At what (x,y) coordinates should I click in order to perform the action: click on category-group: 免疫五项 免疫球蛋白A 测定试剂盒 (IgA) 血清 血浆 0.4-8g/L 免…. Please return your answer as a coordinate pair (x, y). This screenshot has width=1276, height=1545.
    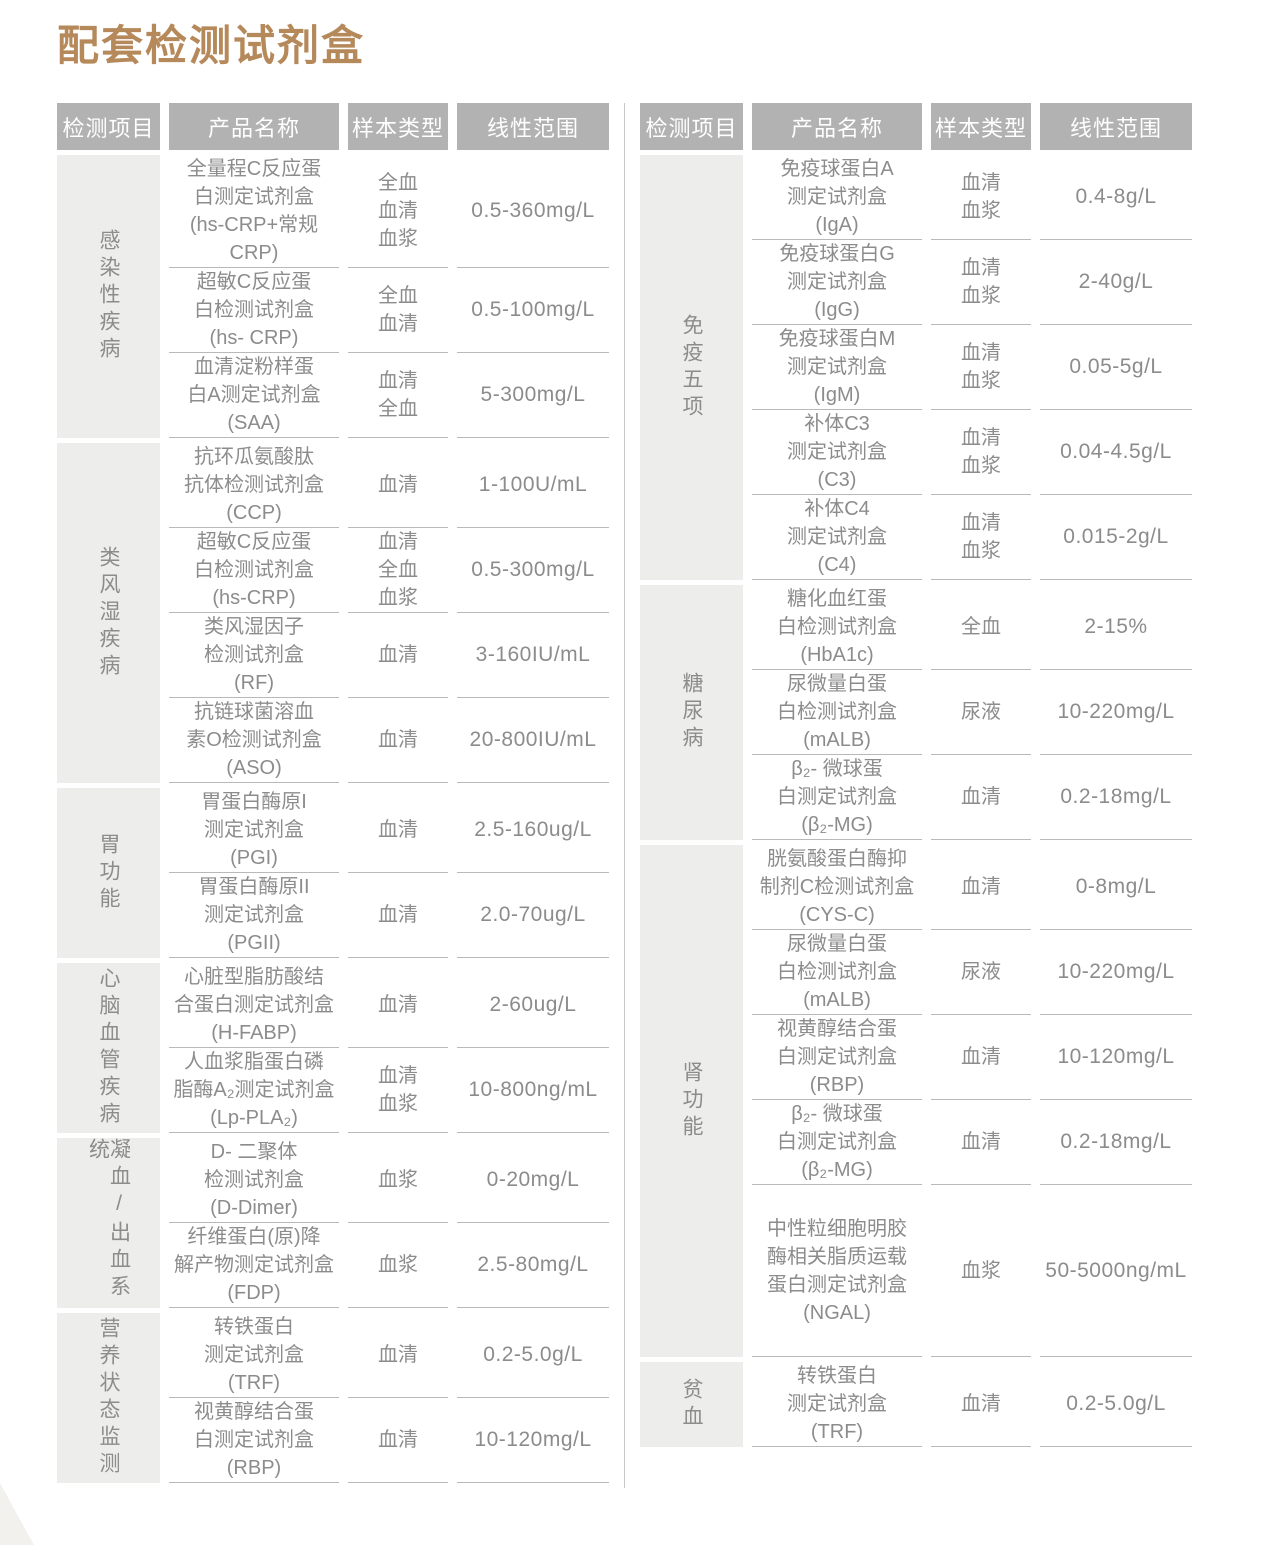
    Looking at the image, I should click on (916, 367).